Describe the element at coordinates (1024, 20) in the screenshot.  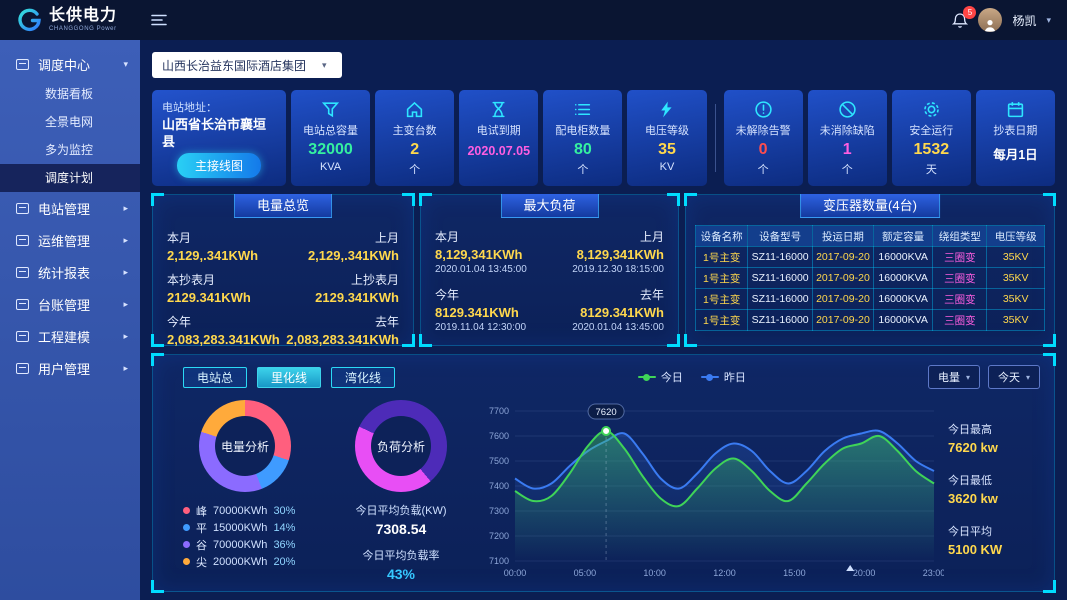
I see `user-name: 杨凯` at that location.